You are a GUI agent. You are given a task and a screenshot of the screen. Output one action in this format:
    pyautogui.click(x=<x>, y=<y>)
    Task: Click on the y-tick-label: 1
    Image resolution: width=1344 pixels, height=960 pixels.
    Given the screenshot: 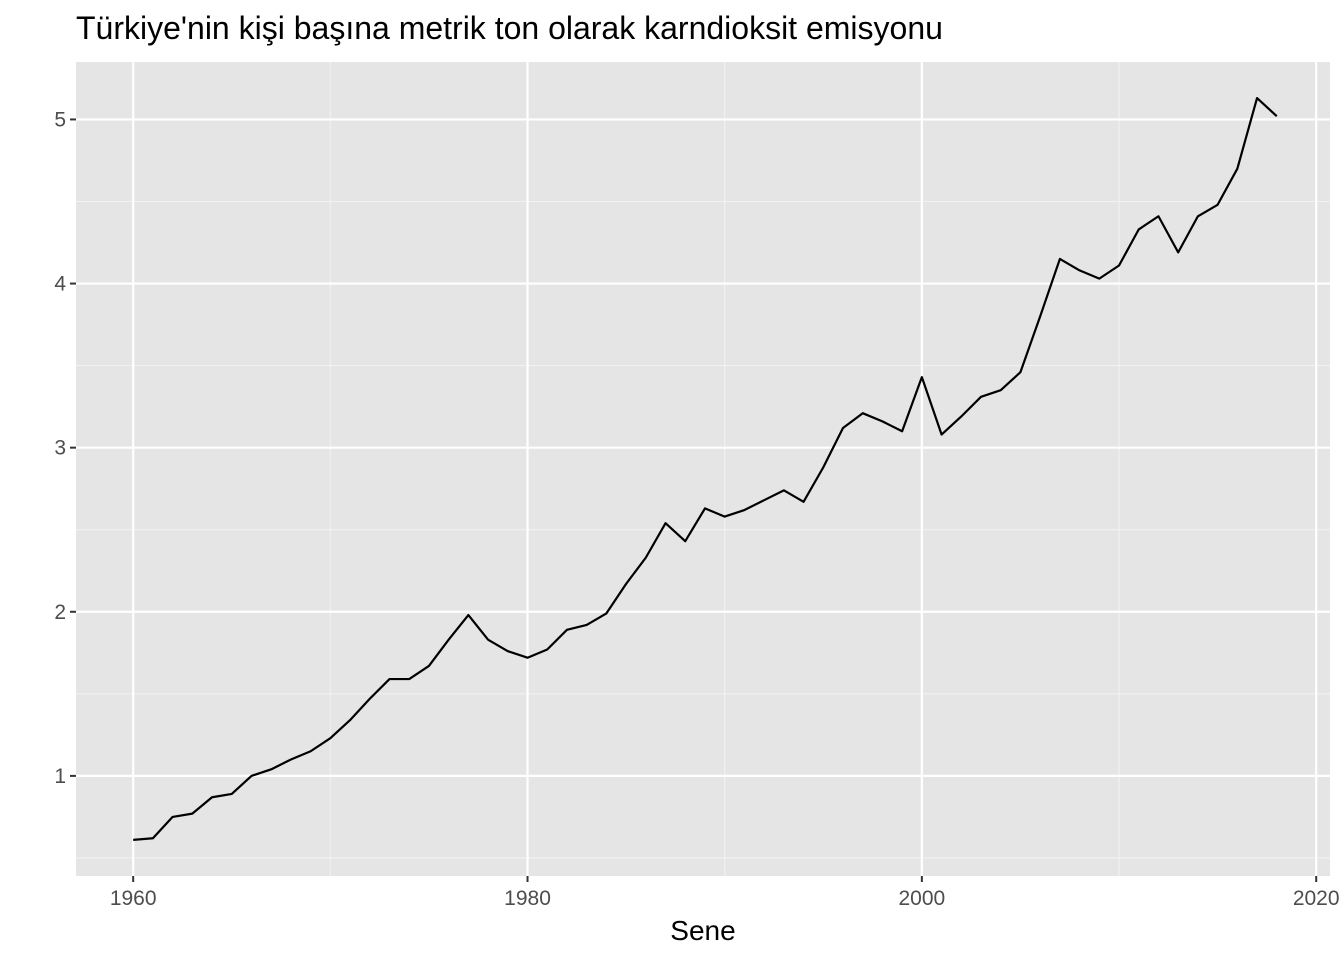 What is the action you would take?
    pyautogui.click(x=60, y=776)
    